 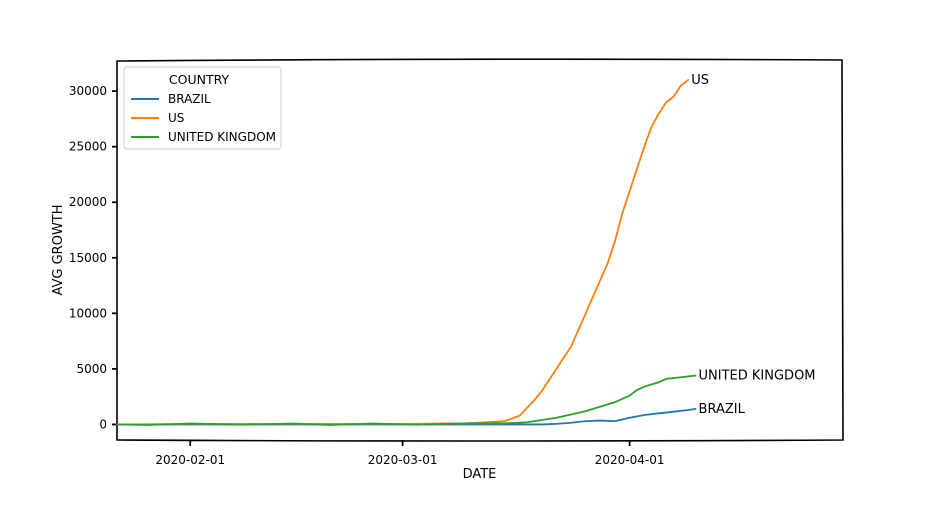 I want to click on x-axis-ticks: 2020-02-01 2020-03-01 2020-04-01, so click(x=410, y=453).